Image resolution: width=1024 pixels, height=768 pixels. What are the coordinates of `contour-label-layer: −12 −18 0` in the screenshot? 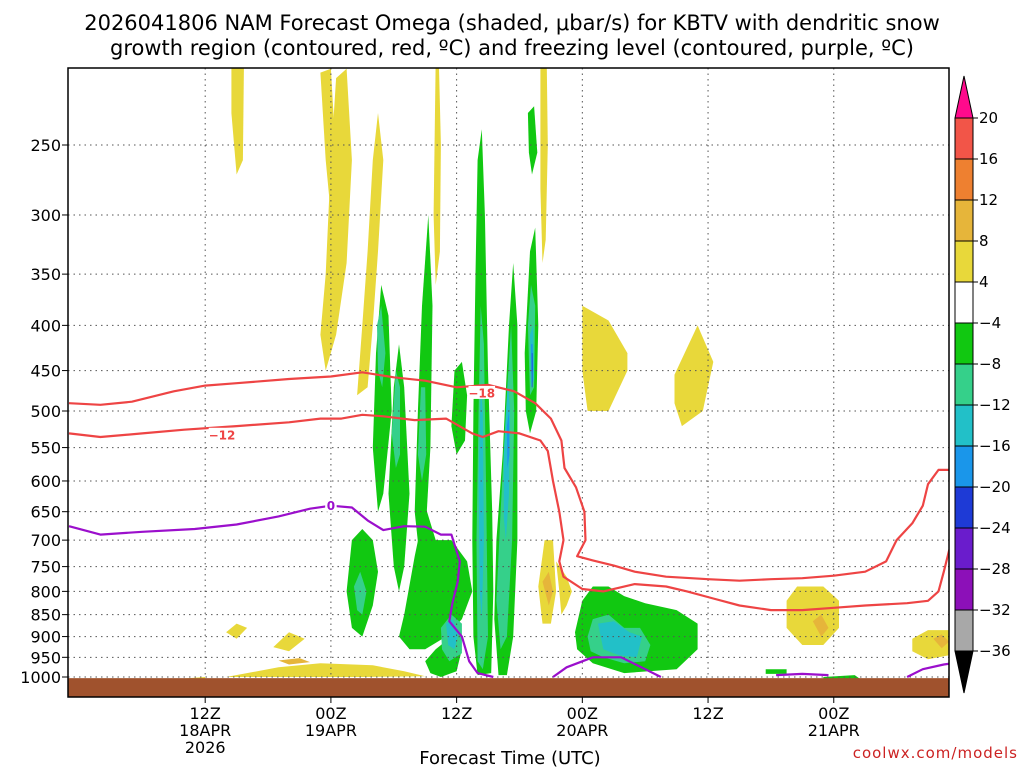 It's located at (351, 449).